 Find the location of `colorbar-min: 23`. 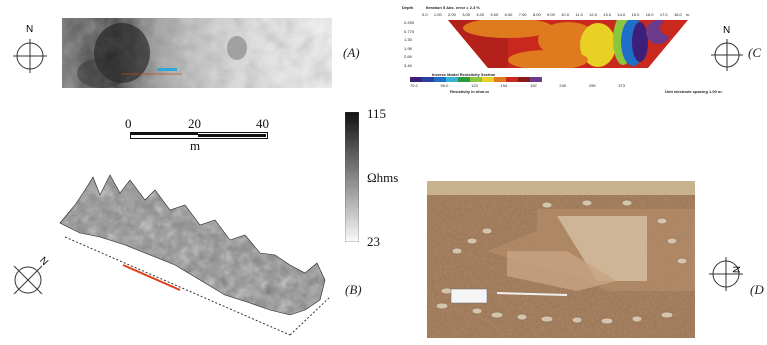

colorbar-min: 23 is located at coordinates (373, 241).